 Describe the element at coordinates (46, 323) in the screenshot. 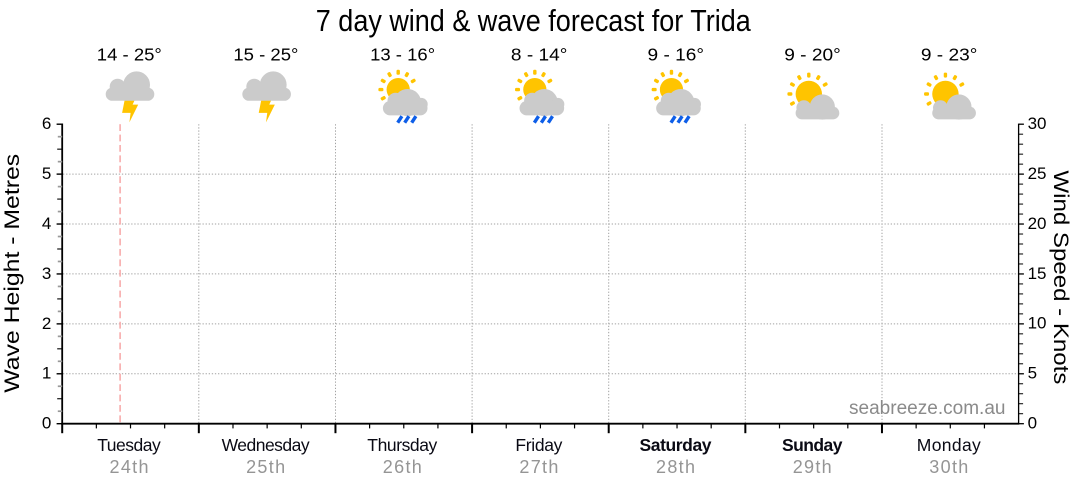

I see `svg-text: 2` at that location.